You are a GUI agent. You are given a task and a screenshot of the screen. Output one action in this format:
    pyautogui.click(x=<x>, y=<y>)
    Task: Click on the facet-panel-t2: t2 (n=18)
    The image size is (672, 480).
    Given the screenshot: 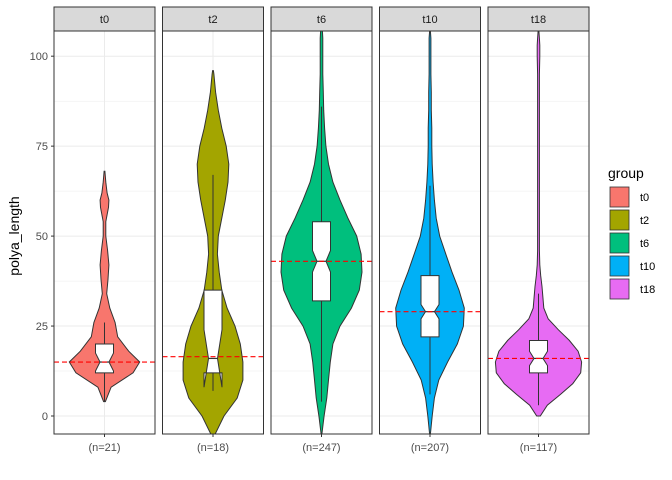 What is the action you would take?
    pyautogui.click(x=213, y=230)
    